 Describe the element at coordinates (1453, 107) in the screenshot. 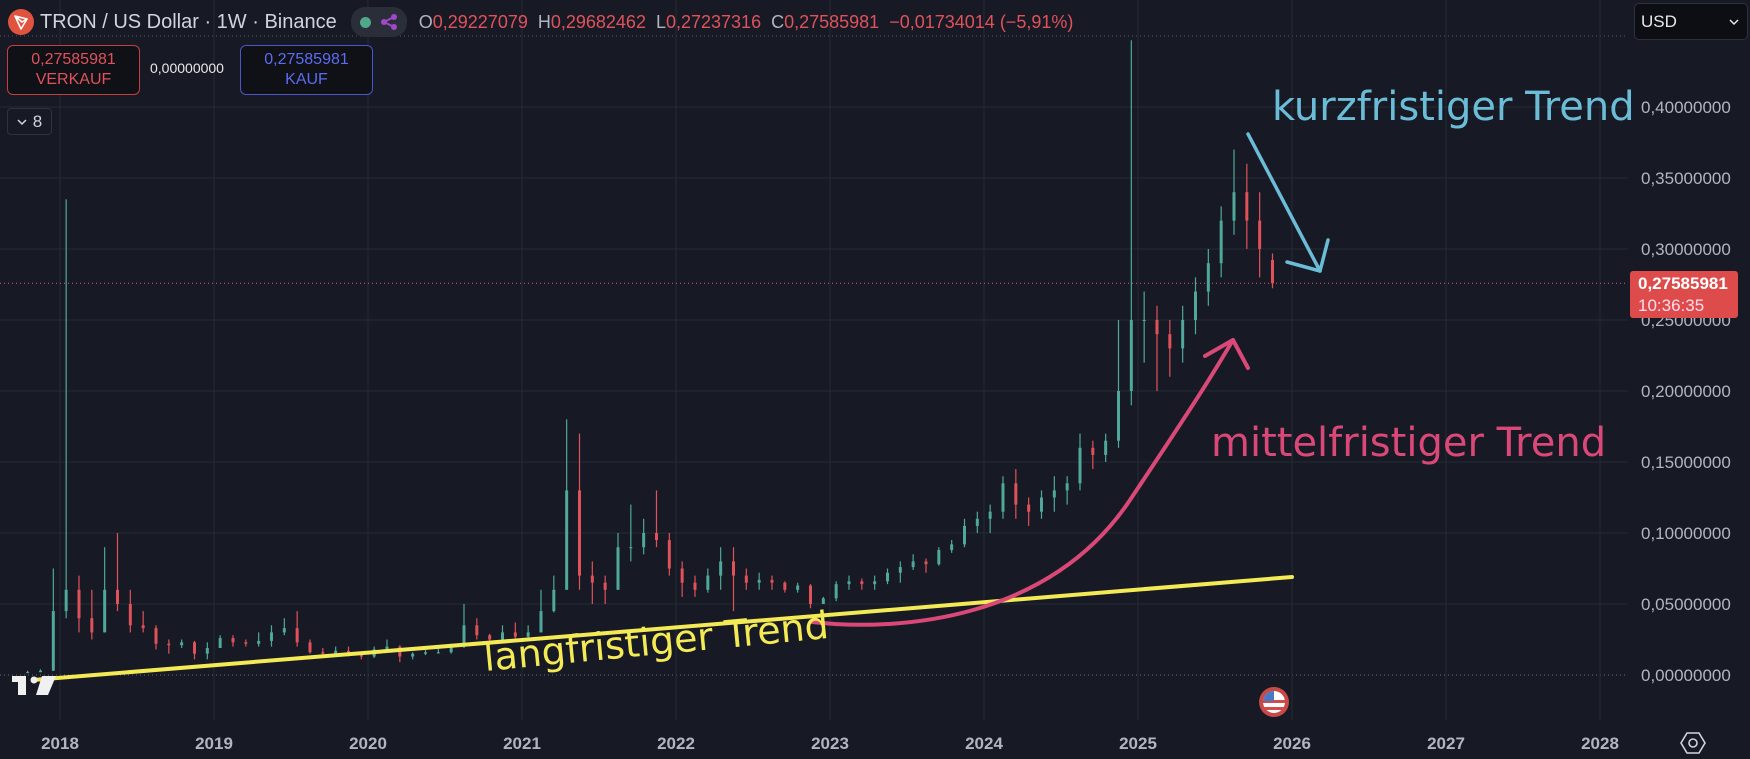

I see `annotation-short-term-trend: kurzfristiger Trend` at that location.